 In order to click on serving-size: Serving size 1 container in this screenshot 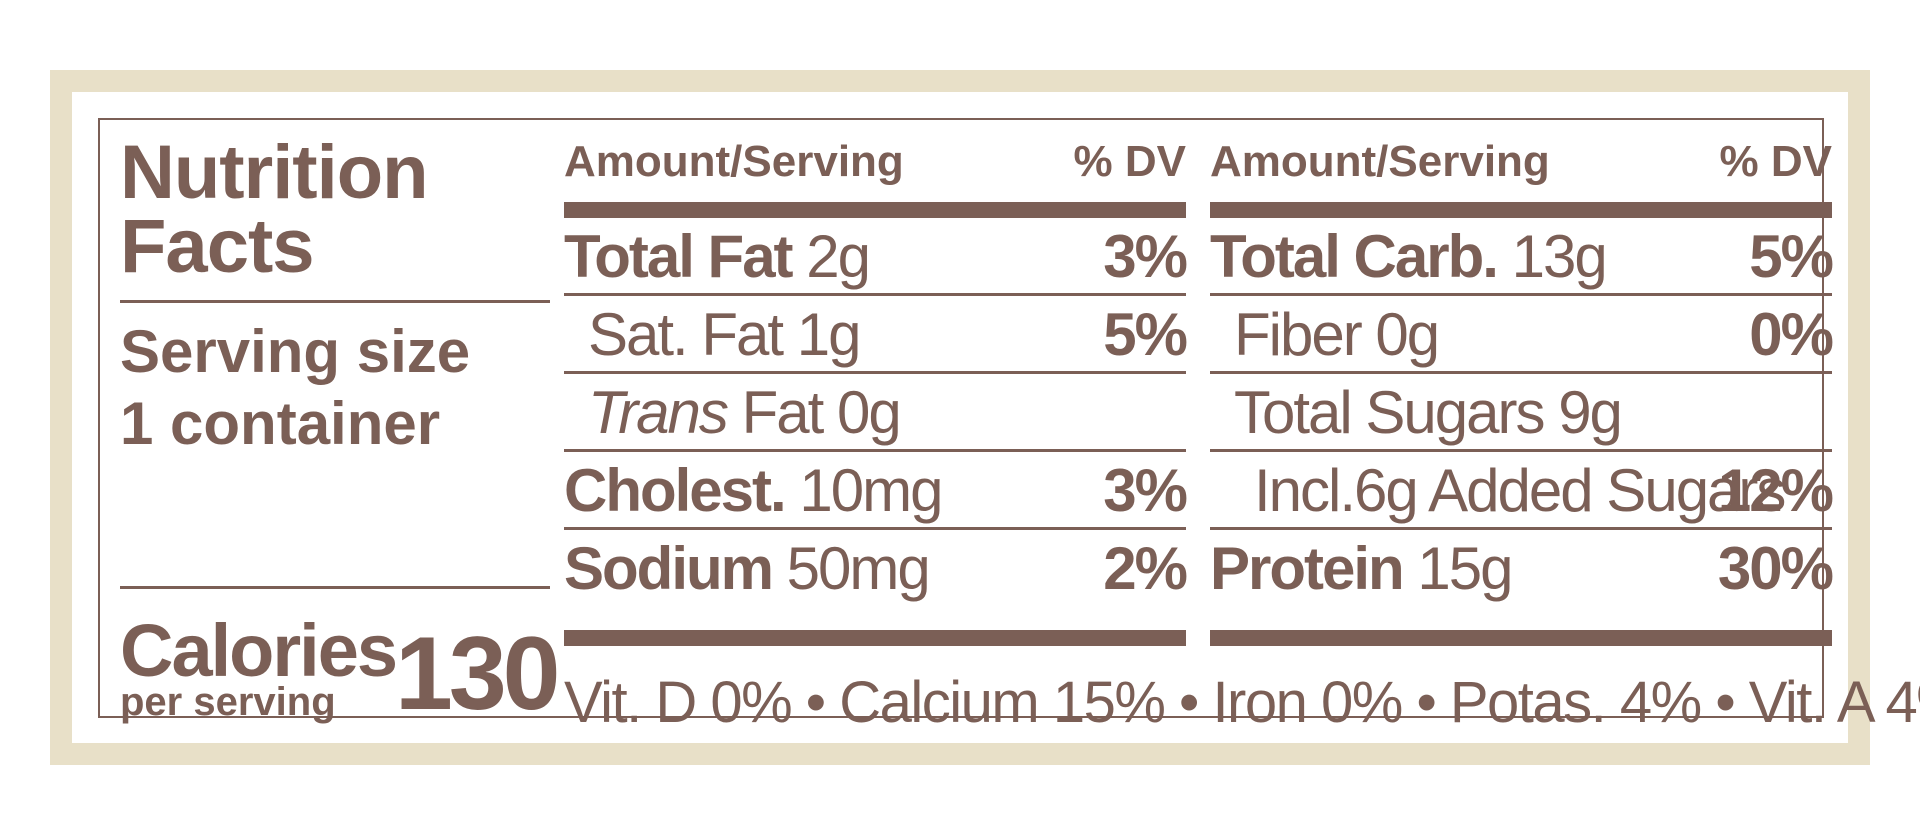, I will do `click(330, 388)`.